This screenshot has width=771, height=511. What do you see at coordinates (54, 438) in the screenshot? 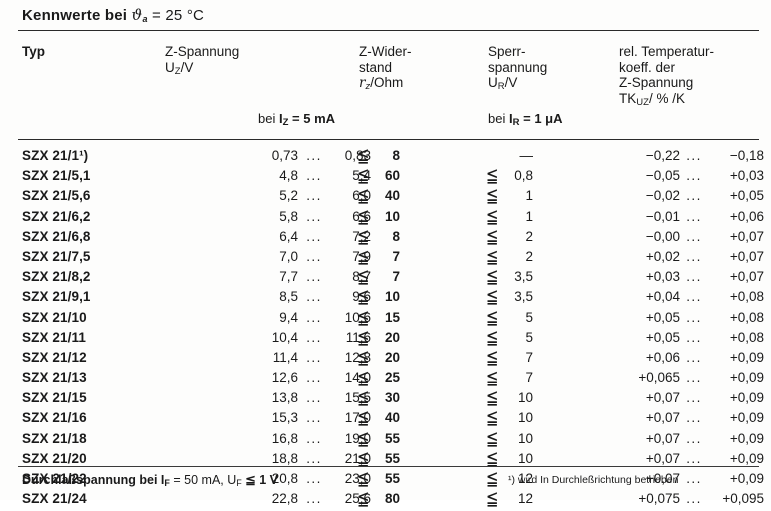
I see `cell-typ: SZX 21/18` at bounding box center [54, 438].